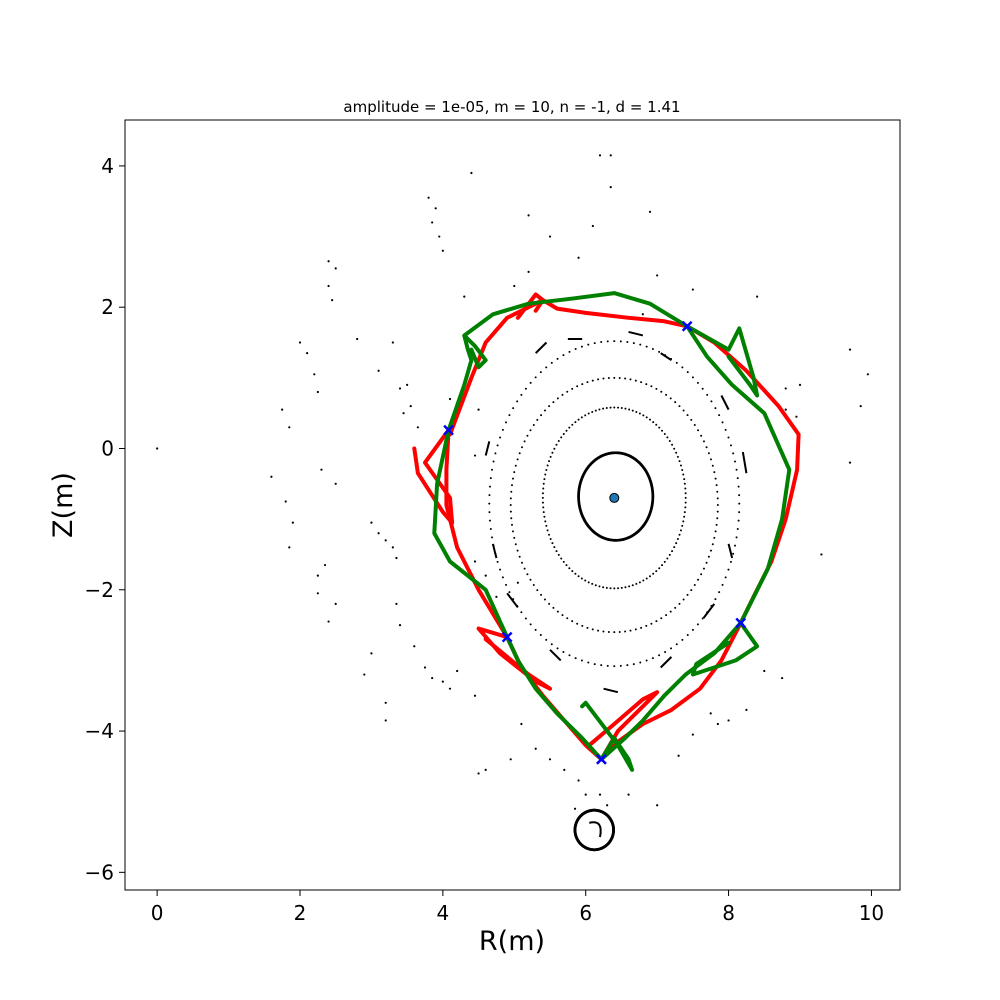 This screenshot has width=1000, height=1000. I want to click on y-tick-label: 0, so click(107, 448).